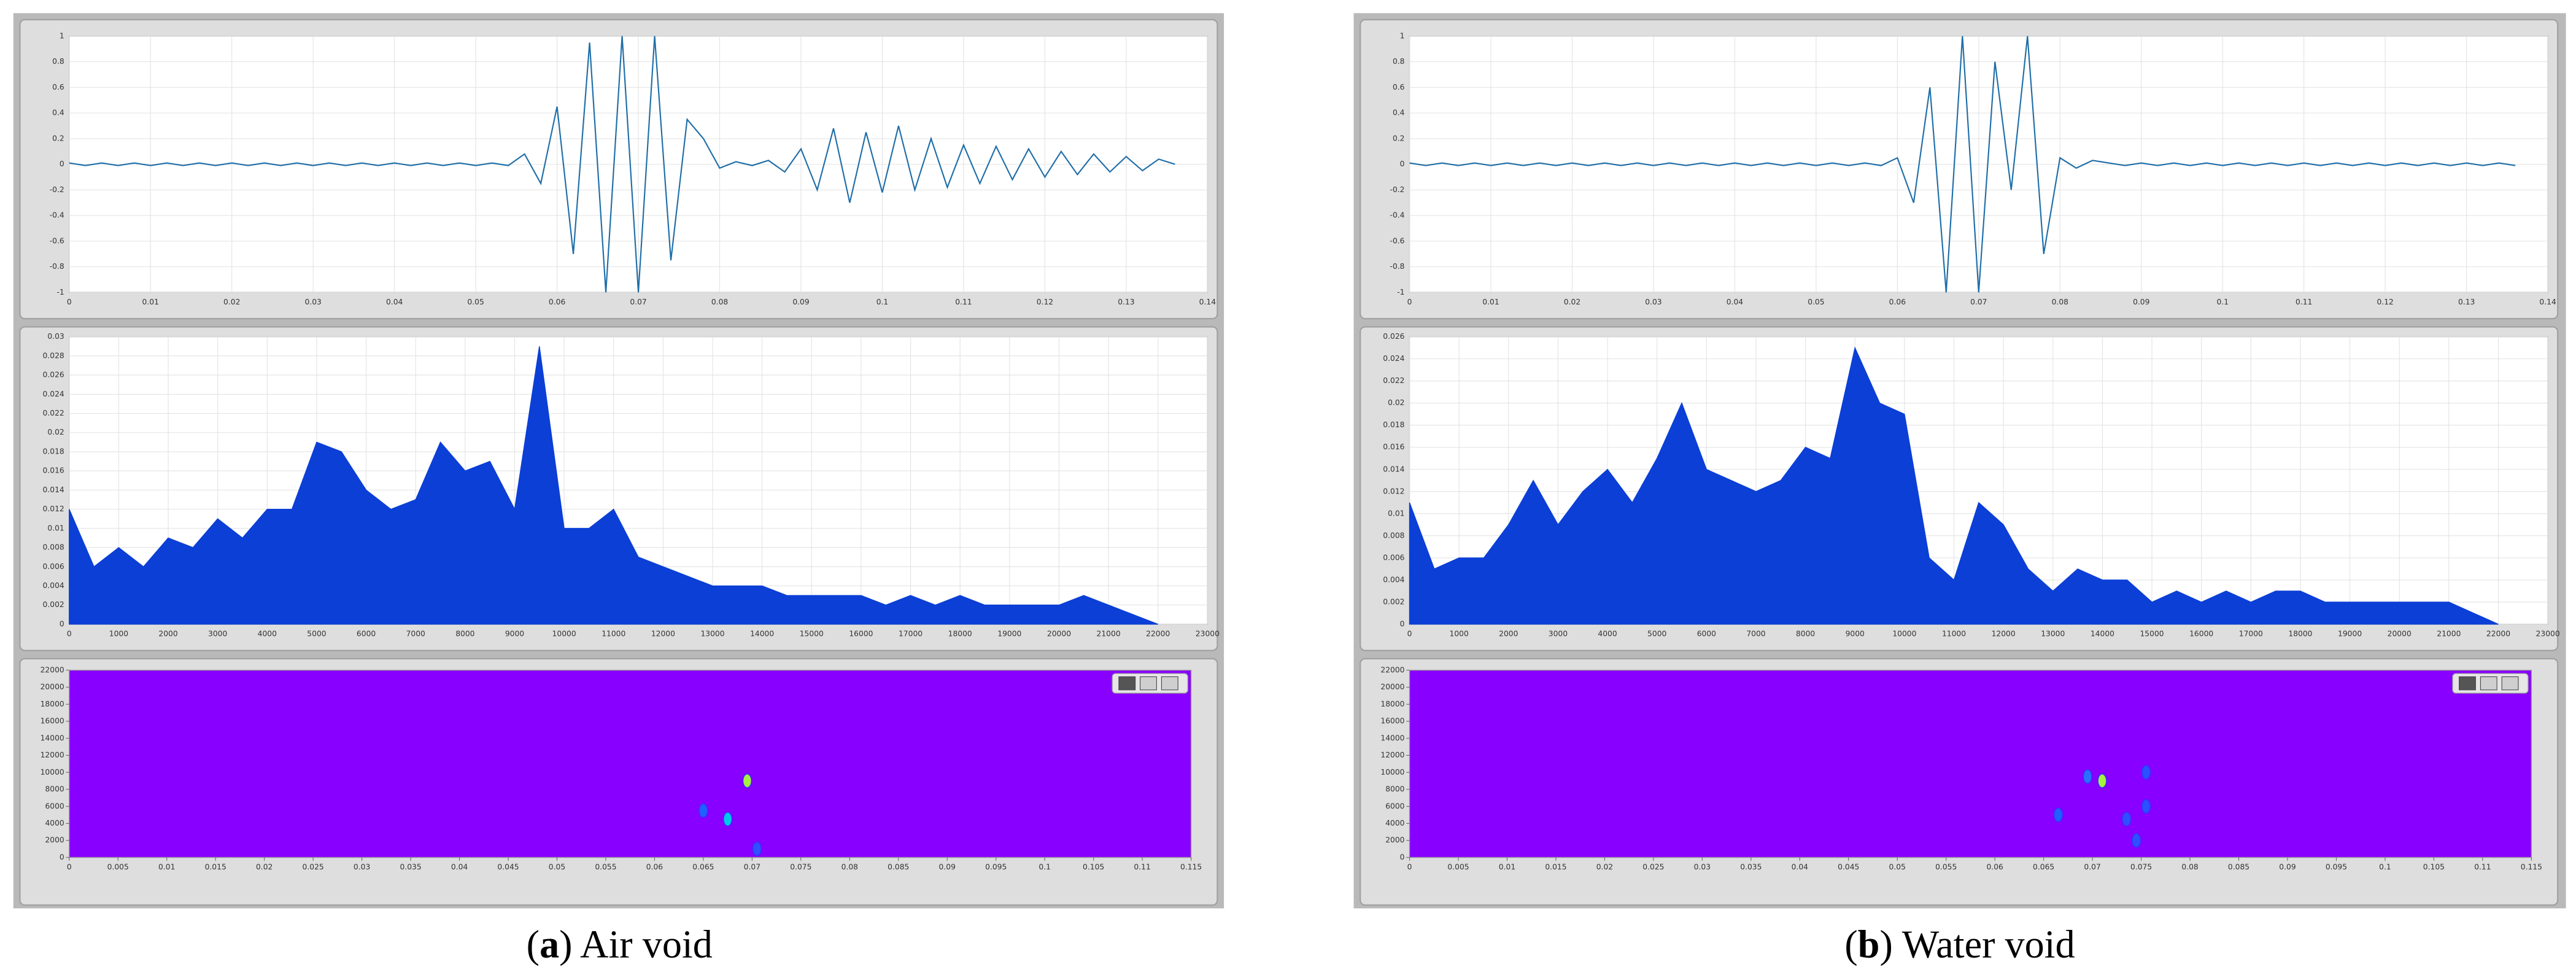 The width and height of the screenshot is (2576, 979). Describe the element at coordinates (2531, 867) in the screenshot. I see `x-tick-label: 0.115` at that location.